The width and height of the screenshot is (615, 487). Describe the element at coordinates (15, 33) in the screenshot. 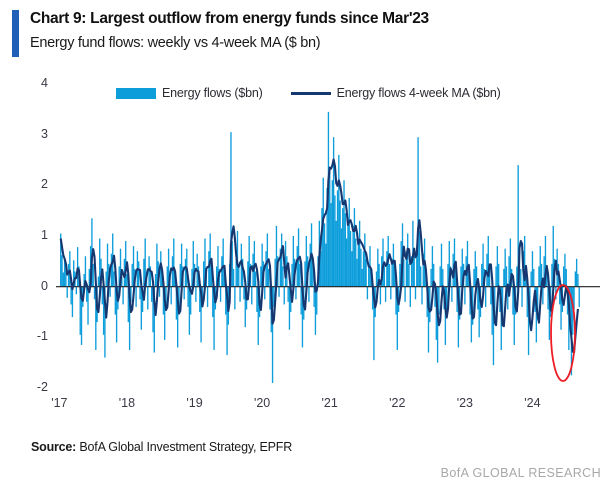

I see `title-accent-bar` at that location.